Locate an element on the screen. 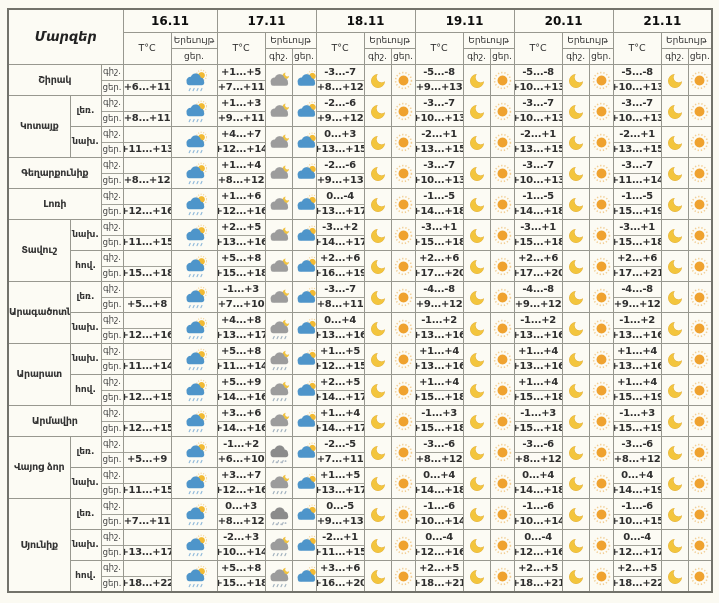 The width and height of the screenshot is (719, 603). day-temp: +14...+19 is located at coordinates (637, 491).